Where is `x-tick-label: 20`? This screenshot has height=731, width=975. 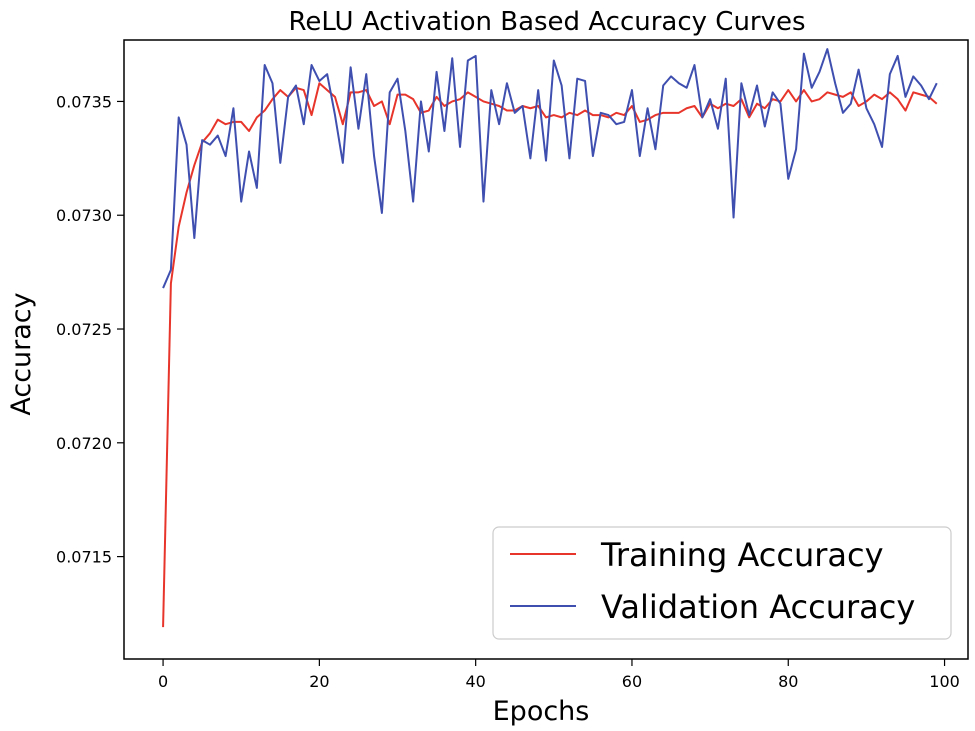
x-tick-label: 20 is located at coordinates (319, 681).